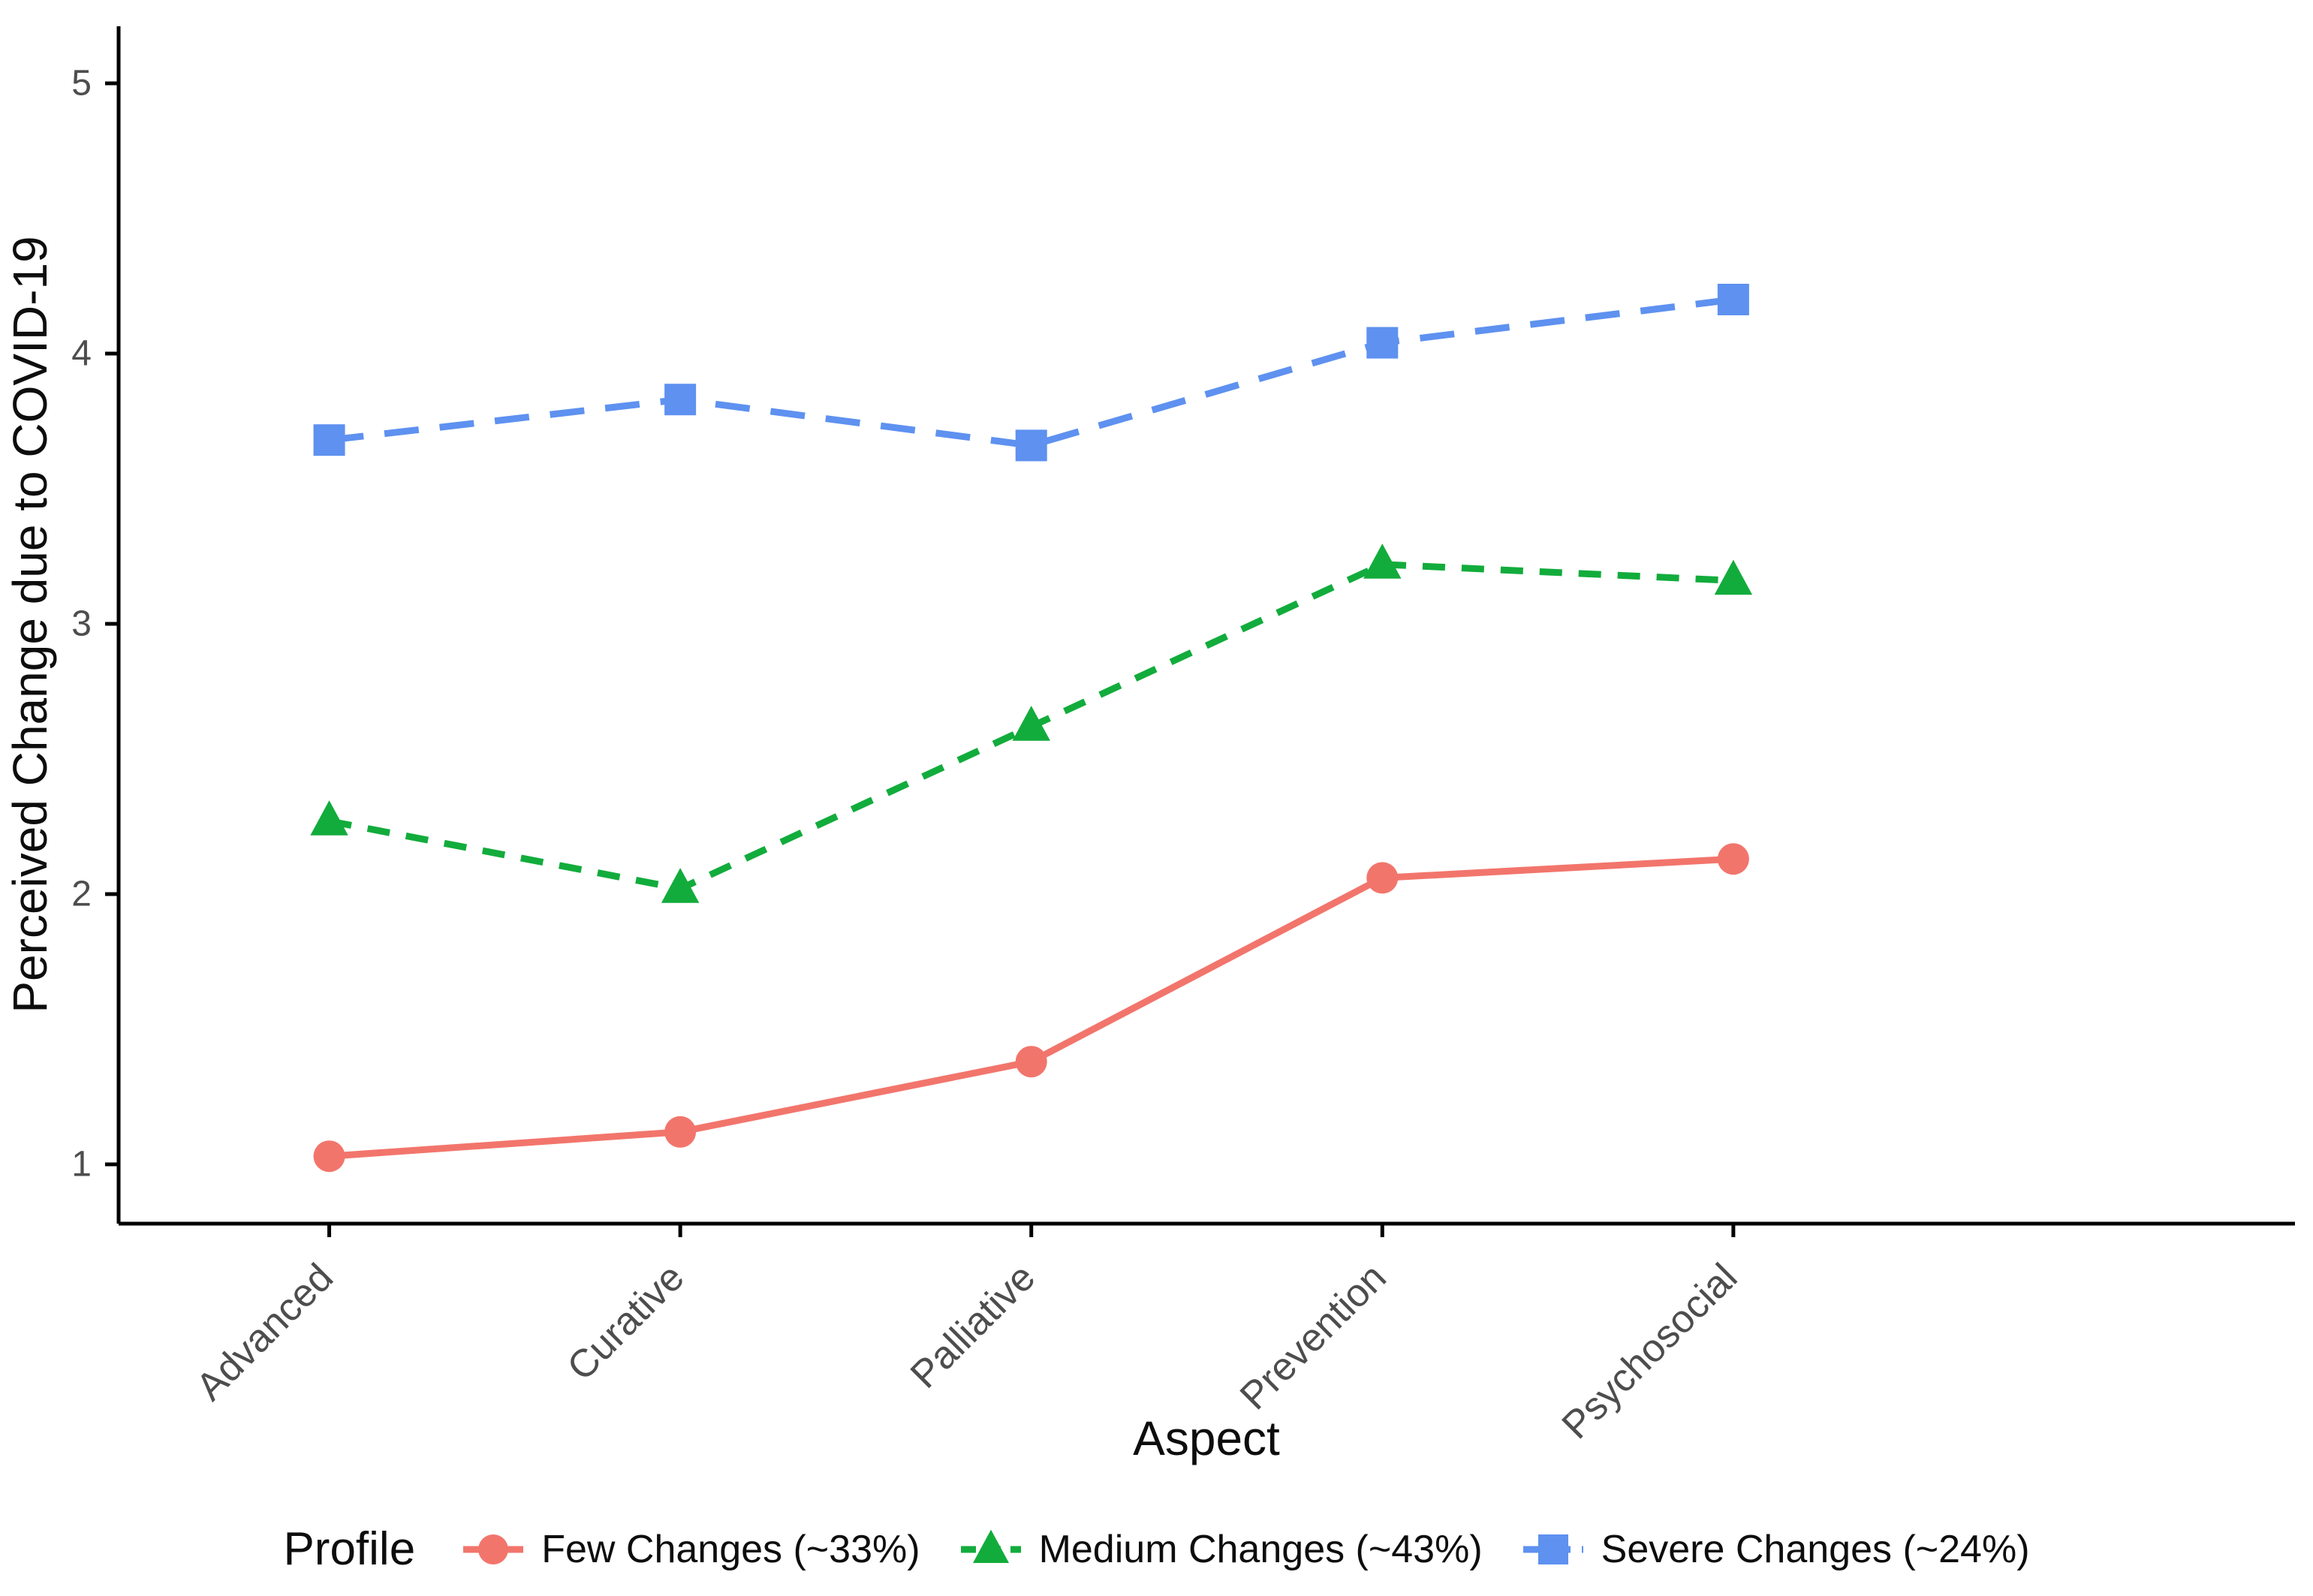  What do you see at coordinates (1031, 1007) in the screenshot?
I see `series-line-circle` at bounding box center [1031, 1007].